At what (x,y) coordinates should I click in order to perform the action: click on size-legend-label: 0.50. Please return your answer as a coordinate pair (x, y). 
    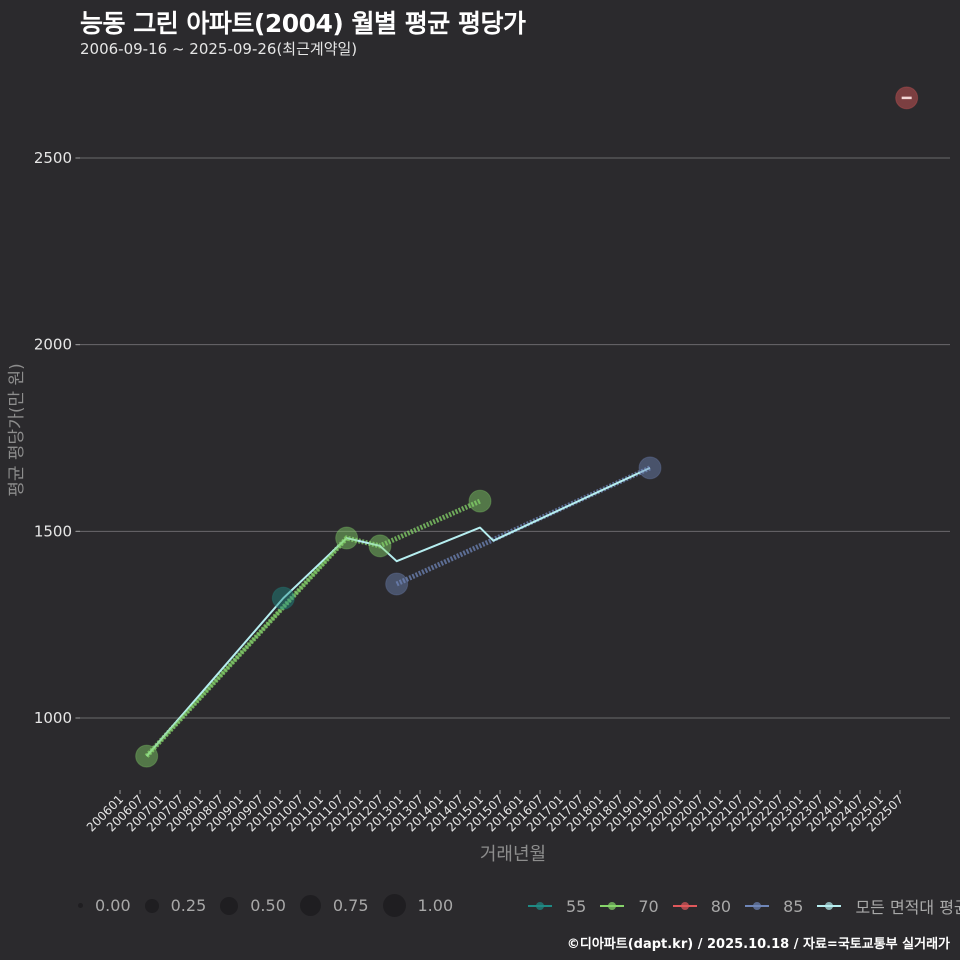
    Looking at the image, I should click on (268, 905).